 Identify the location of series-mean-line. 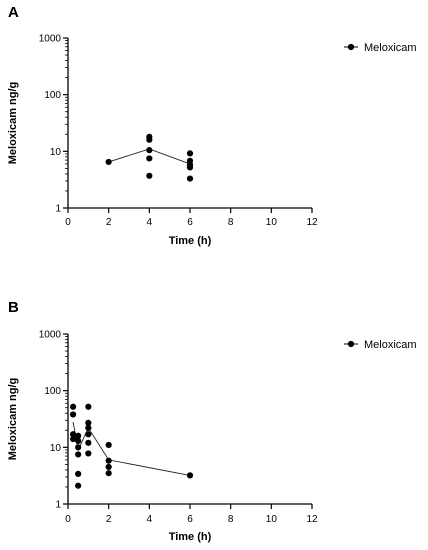
(131, 448).